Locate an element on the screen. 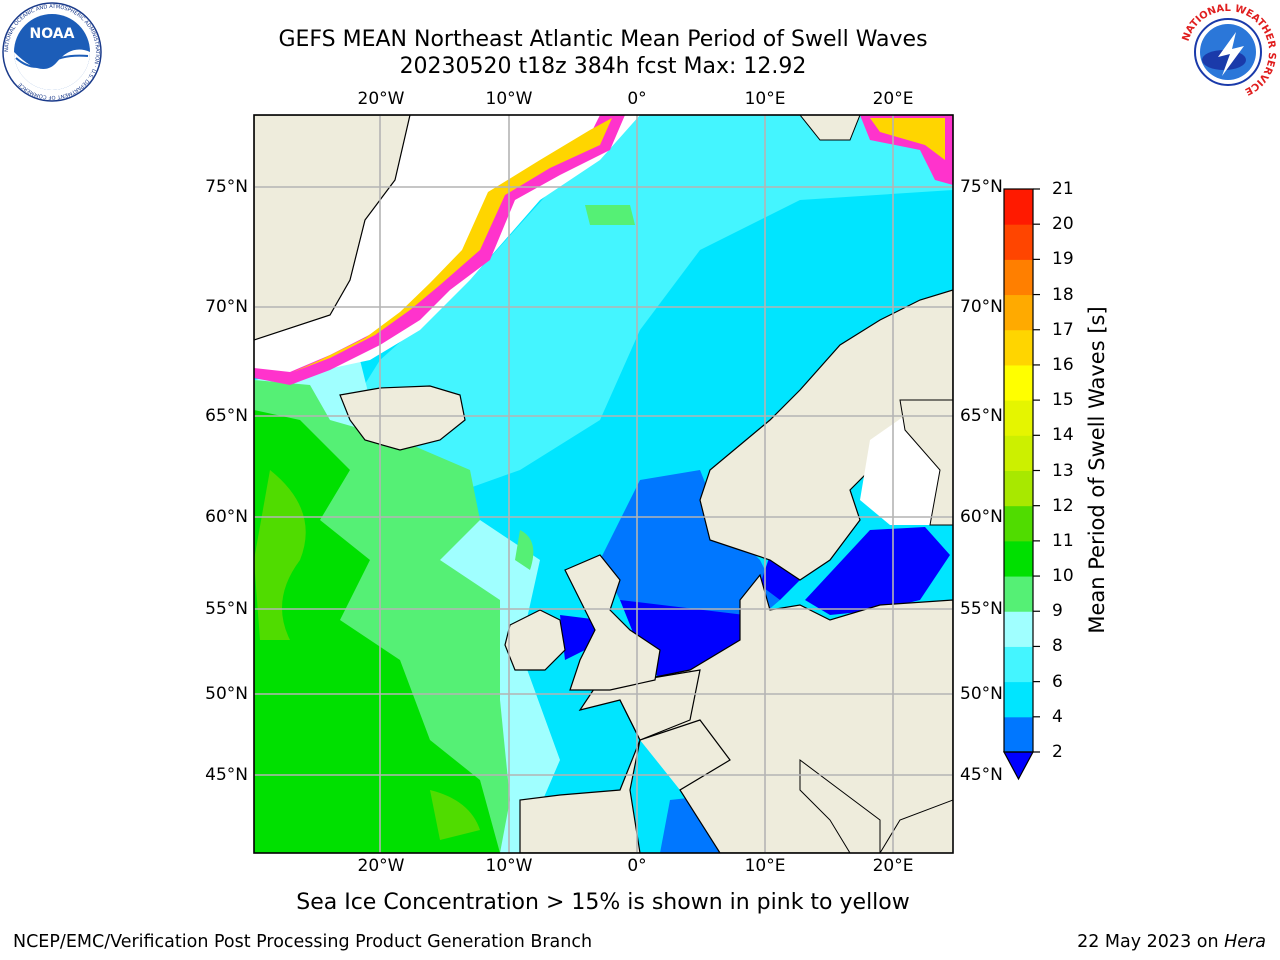 This screenshot has height=960, width=1280. swell-zone-baltic-2s is located at coordinates (877, 571).